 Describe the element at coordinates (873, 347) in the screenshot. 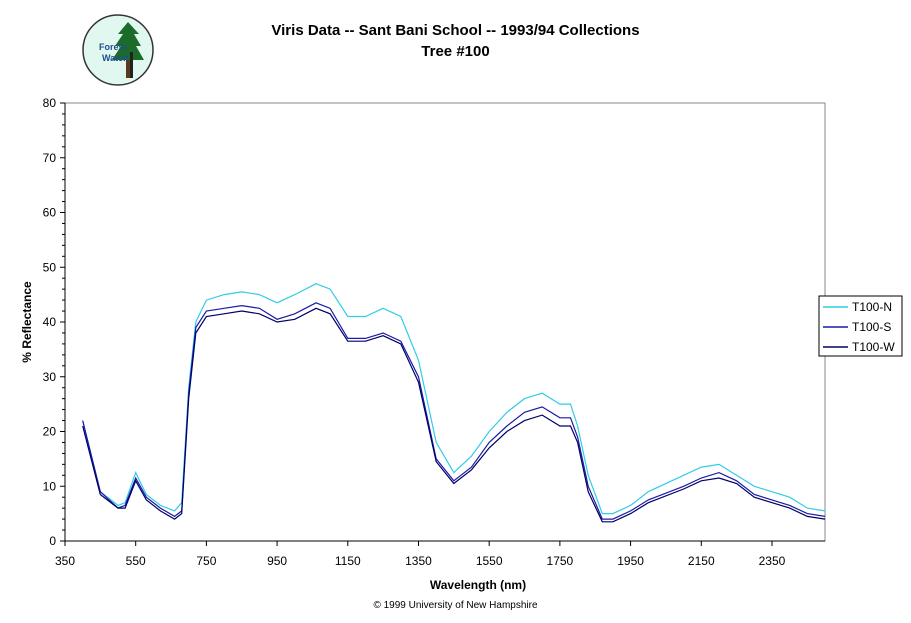

I see `legend-label: T100-W` at that location.